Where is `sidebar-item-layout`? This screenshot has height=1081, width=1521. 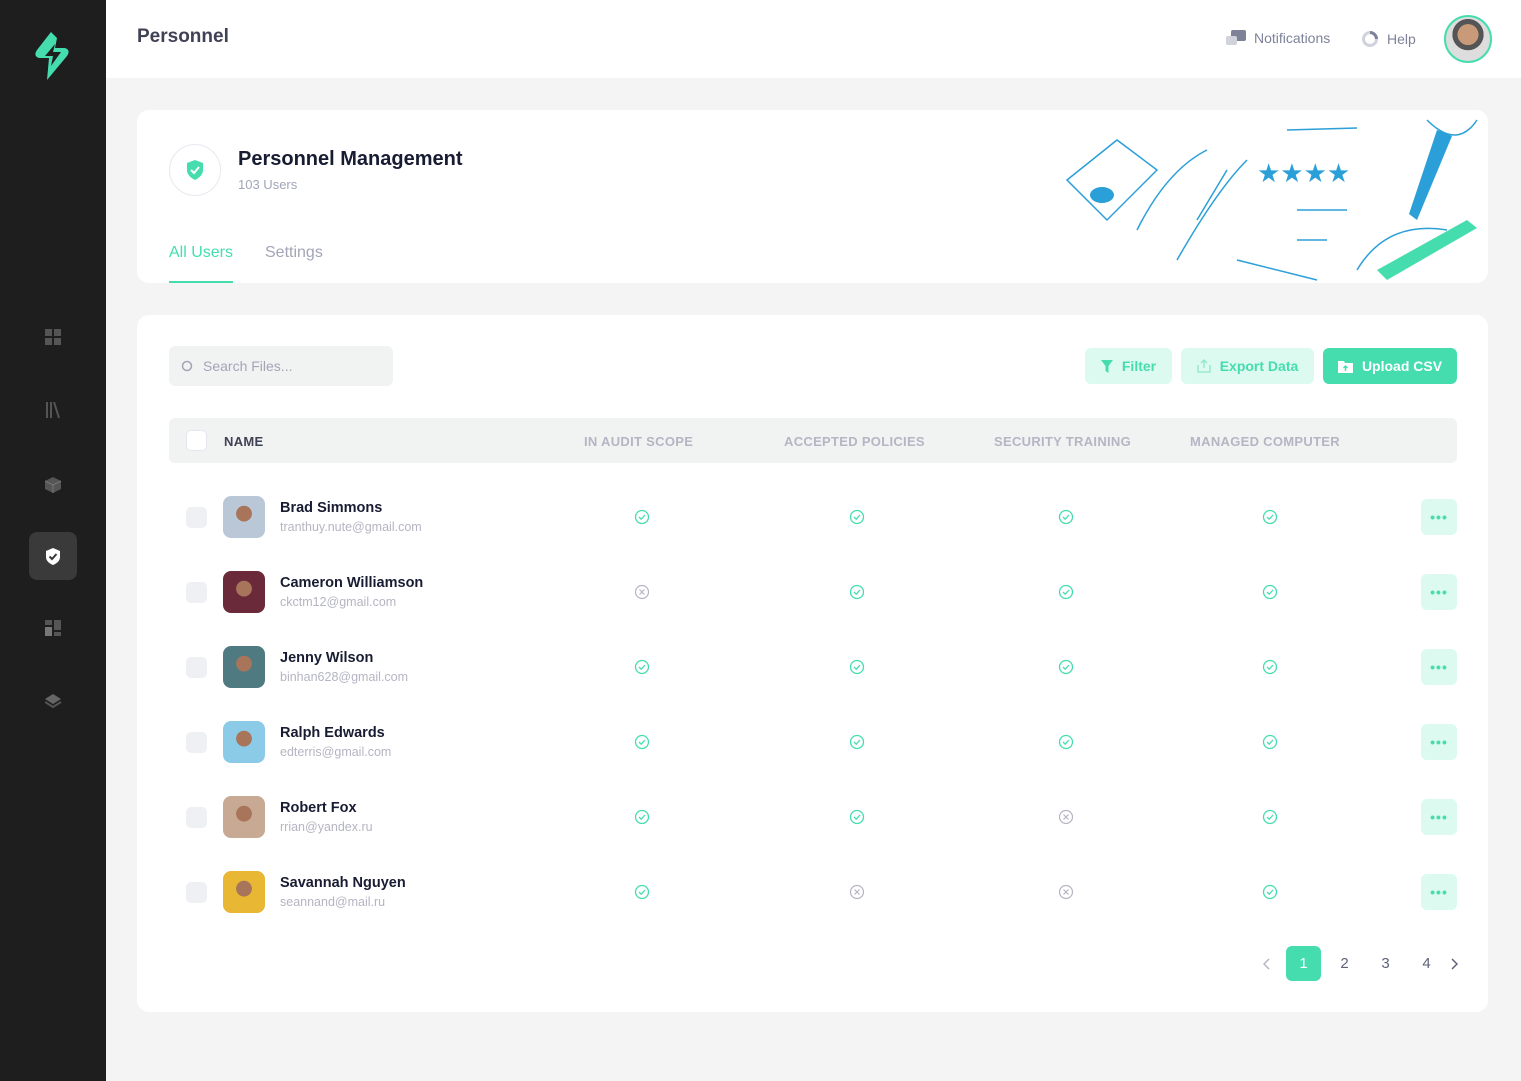 sidebar-item-layout is located at coordinates (53, 628).